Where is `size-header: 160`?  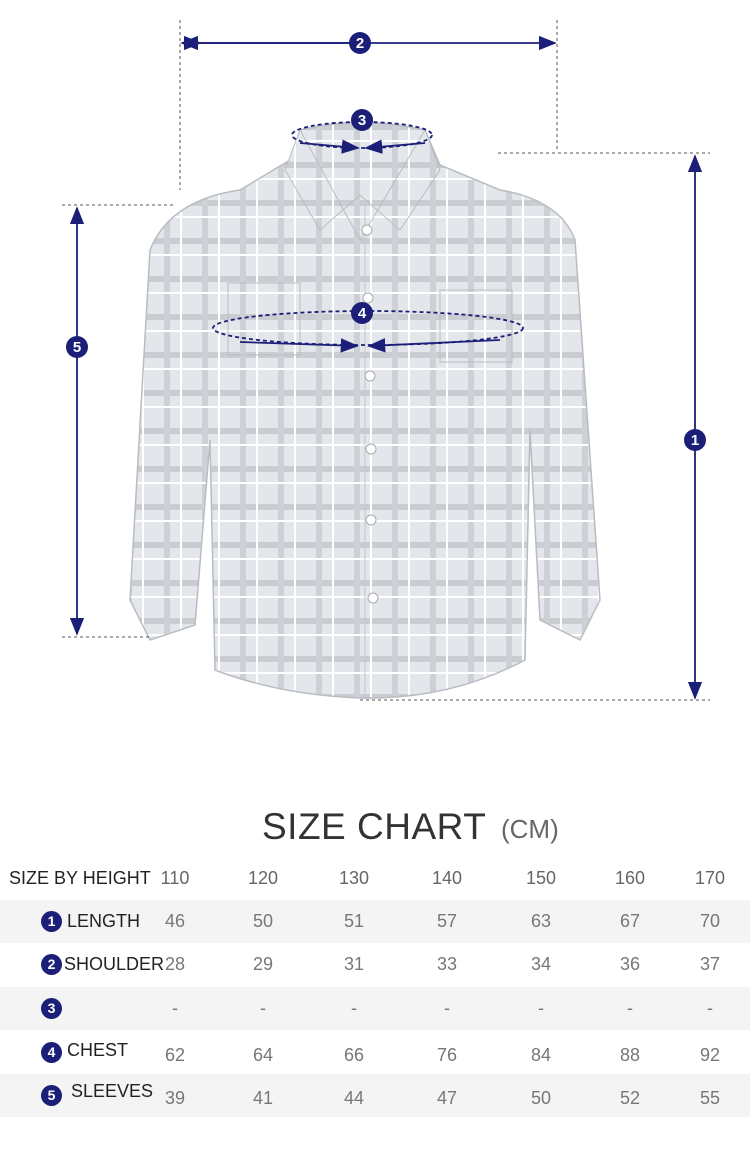
size-header: 160 is located at coordinates (630, 878).